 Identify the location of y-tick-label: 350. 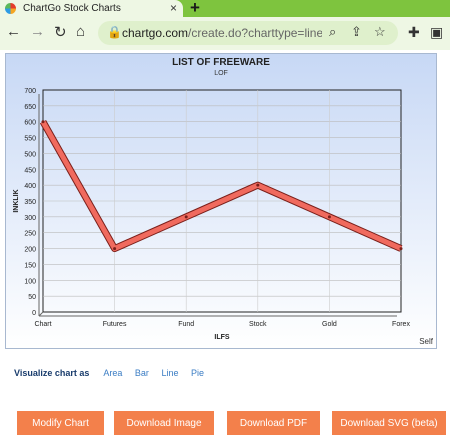
(30, 202).